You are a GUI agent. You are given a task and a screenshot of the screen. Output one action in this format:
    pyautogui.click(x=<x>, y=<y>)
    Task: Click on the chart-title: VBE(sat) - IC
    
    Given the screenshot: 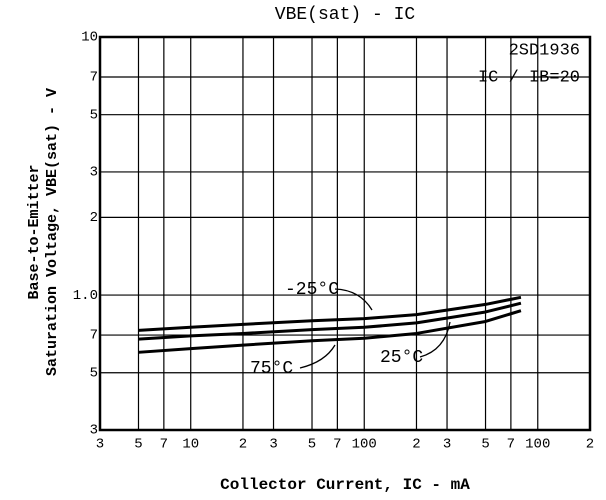 What is the action you would take?
    pyautogui.click(x=345, y=15)
    